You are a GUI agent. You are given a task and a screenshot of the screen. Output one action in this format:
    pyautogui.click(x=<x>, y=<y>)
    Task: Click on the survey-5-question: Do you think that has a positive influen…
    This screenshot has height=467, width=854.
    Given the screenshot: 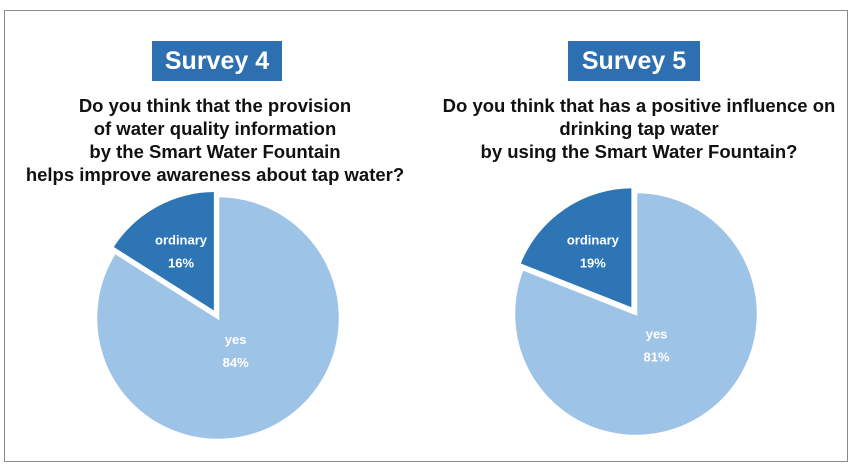 What is the action you would take?
    pyautogui.click(x=639, y=128)
    